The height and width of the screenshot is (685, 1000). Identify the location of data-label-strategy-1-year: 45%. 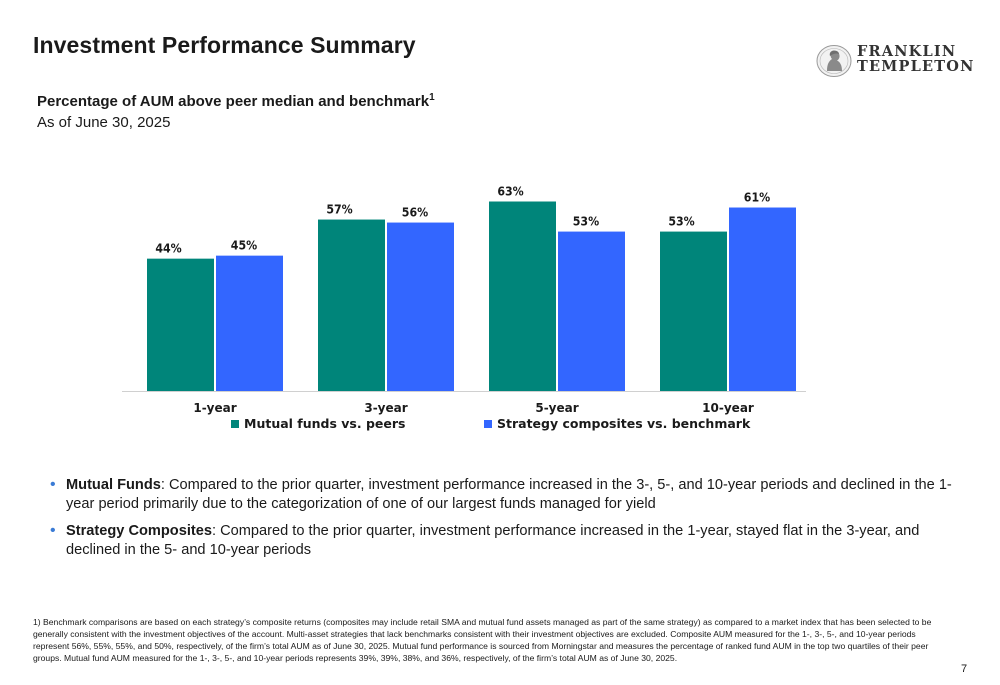
(244, 245).